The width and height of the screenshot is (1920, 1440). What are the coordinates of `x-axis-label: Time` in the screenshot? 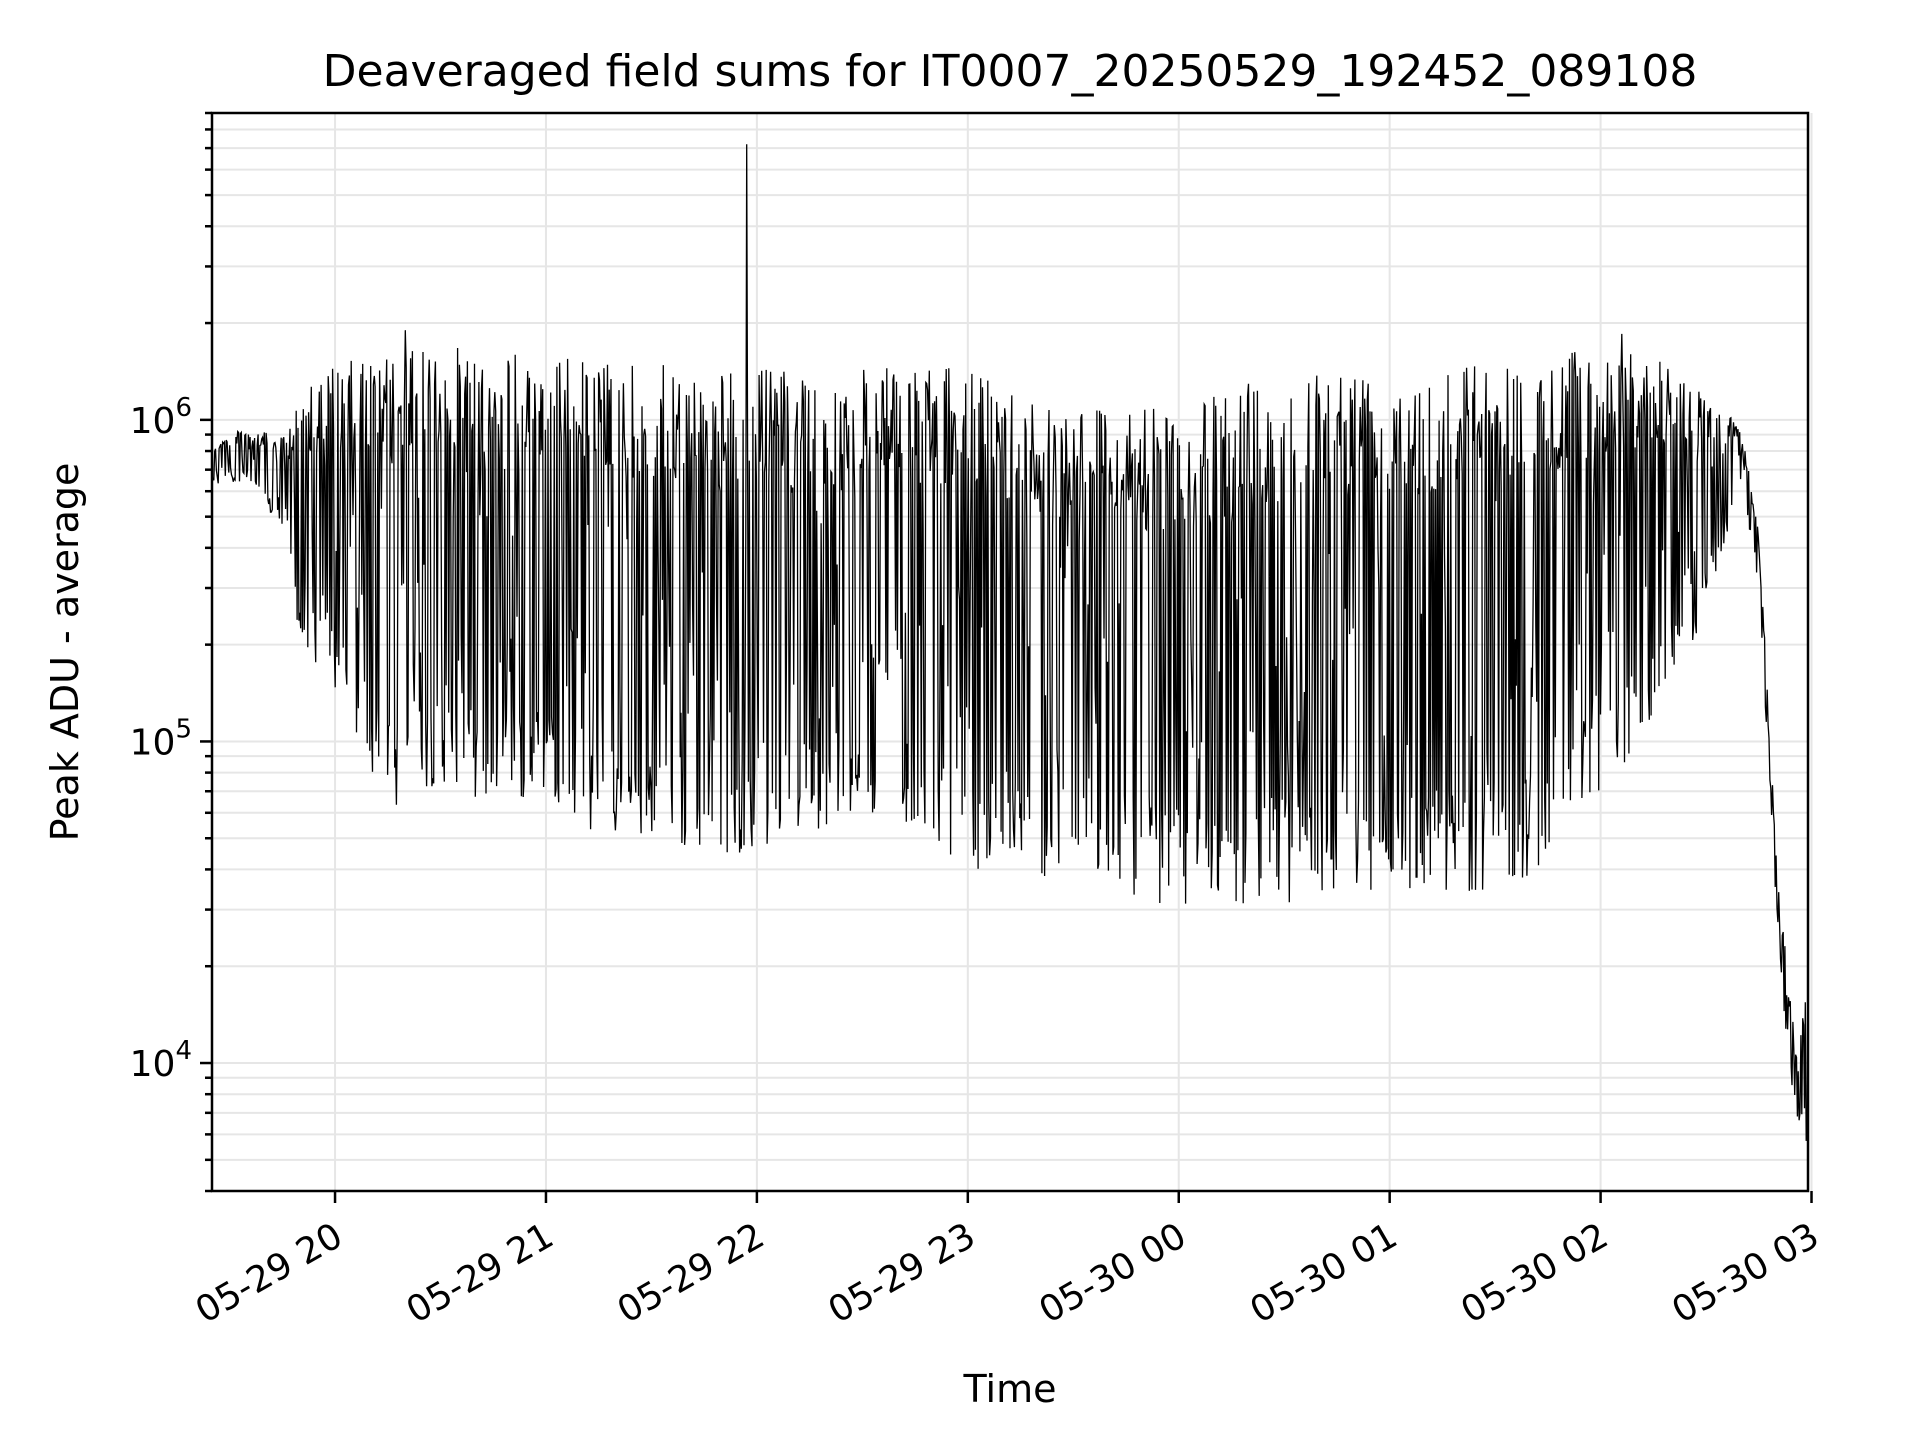 It's located at (1010, 1389).